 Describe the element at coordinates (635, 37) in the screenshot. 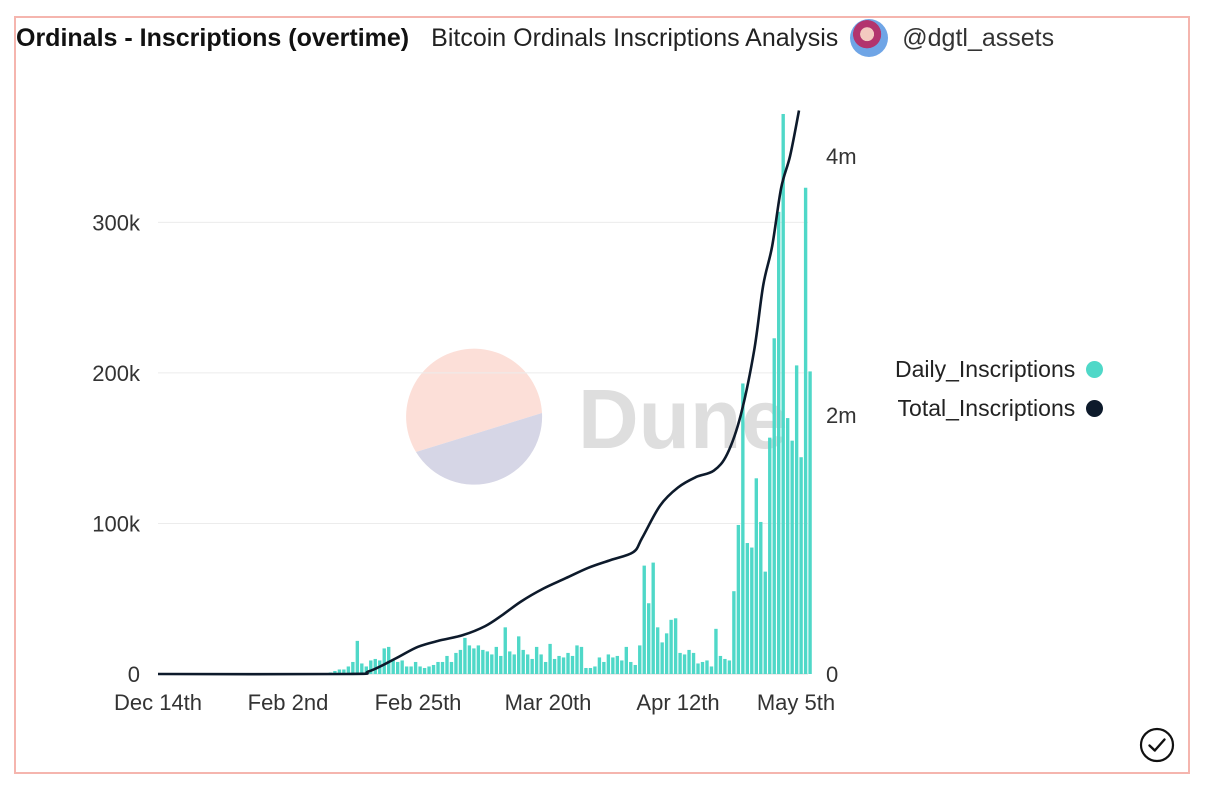

I see `dashboard-link: Bitcoin Ordinals Inscriptions Analysis` at that location.